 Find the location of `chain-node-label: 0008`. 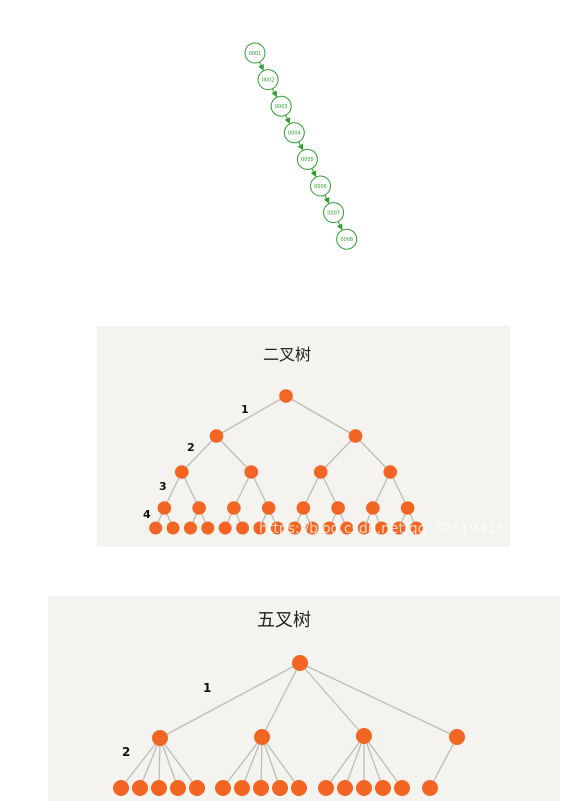

chain-node-label: 0008 is located at coordinates (346, 240).